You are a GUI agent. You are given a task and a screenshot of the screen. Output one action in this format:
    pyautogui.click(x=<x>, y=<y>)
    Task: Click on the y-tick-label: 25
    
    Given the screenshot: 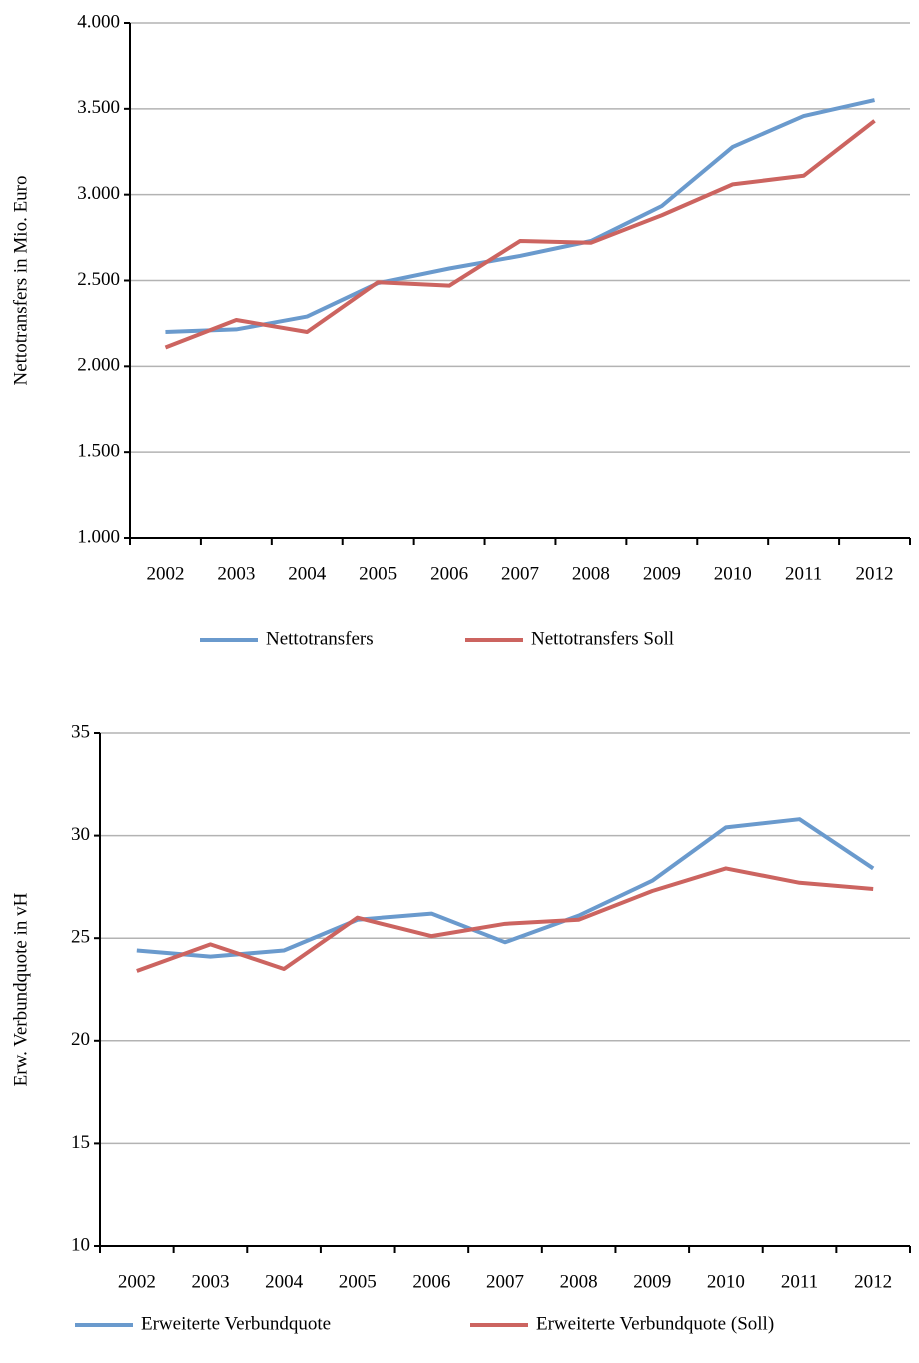 What is the action you would take?
    pyautogui.click(x=80, y=937)
    